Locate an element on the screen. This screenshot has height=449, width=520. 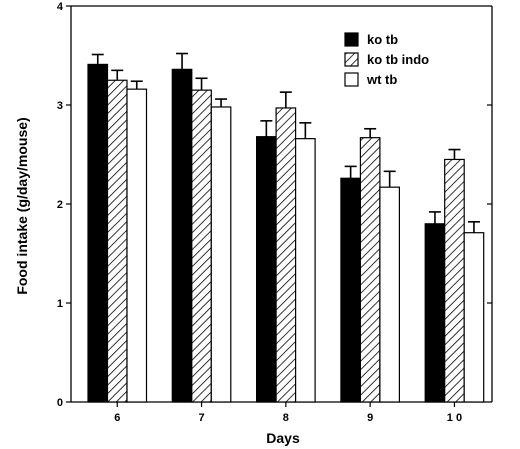
legend-swatch-hatched is located at coordinates (351, 59).